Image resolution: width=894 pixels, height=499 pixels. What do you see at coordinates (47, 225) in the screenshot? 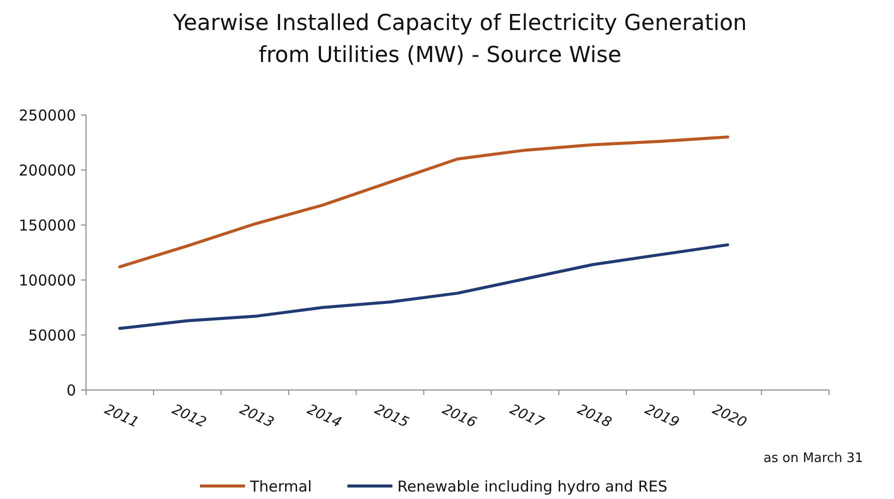
I see `y-tick-label: 150000` at bounding box center [47, 225].